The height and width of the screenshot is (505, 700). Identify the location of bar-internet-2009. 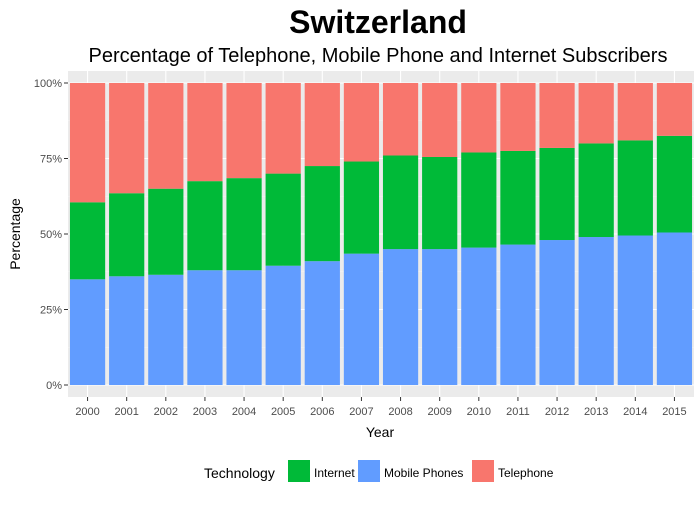
(440, 203).